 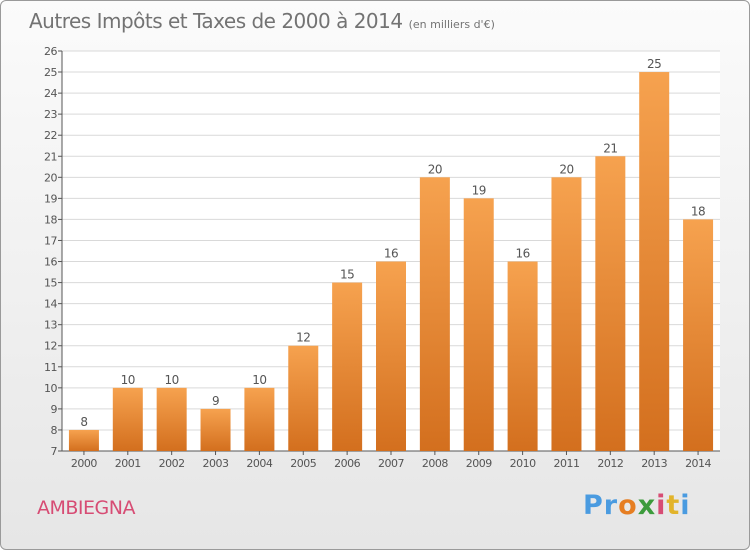 What do you see at coordinates (610, 148) in the screenshot?
I see `bar-value-label: 21` at bounding box center [610, 148].